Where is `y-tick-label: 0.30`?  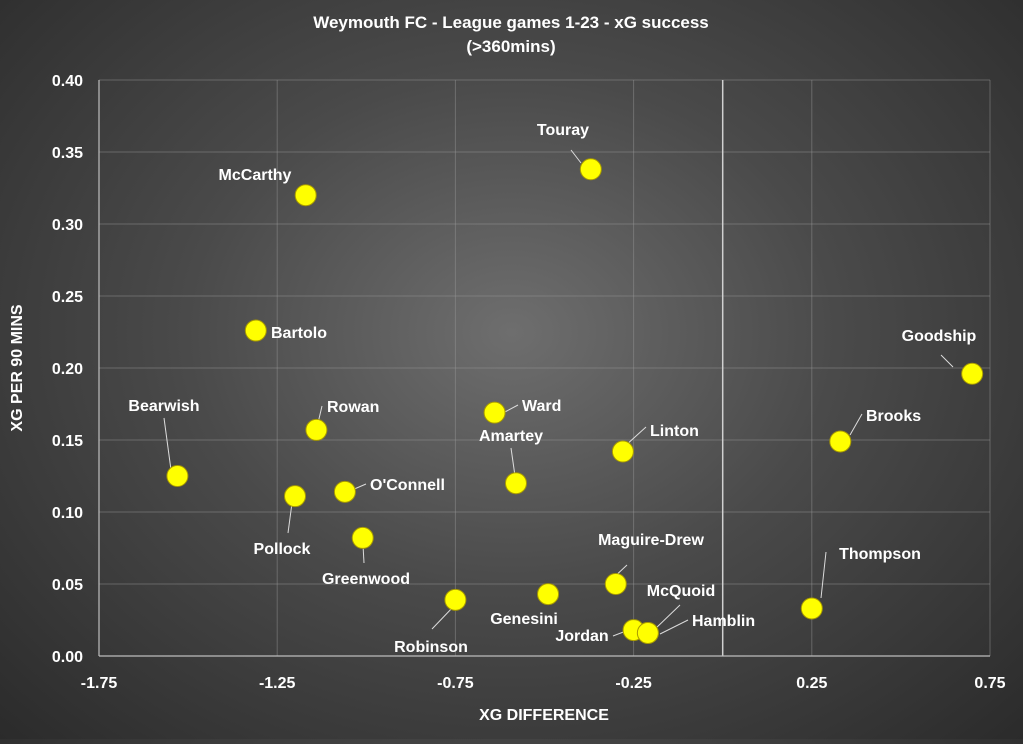 y-tick-label: 0.30 is located at coordinates (67, 225).